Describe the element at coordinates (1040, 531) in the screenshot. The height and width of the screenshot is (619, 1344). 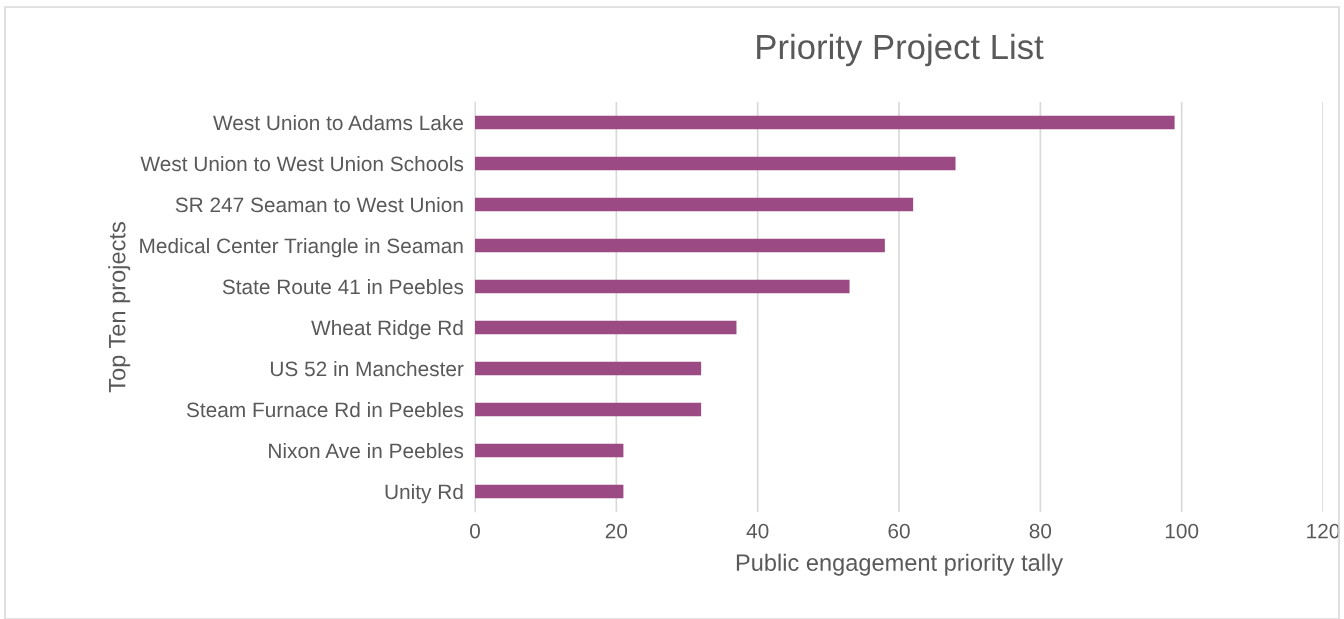
I see `x-tick-label: 80` at that location.